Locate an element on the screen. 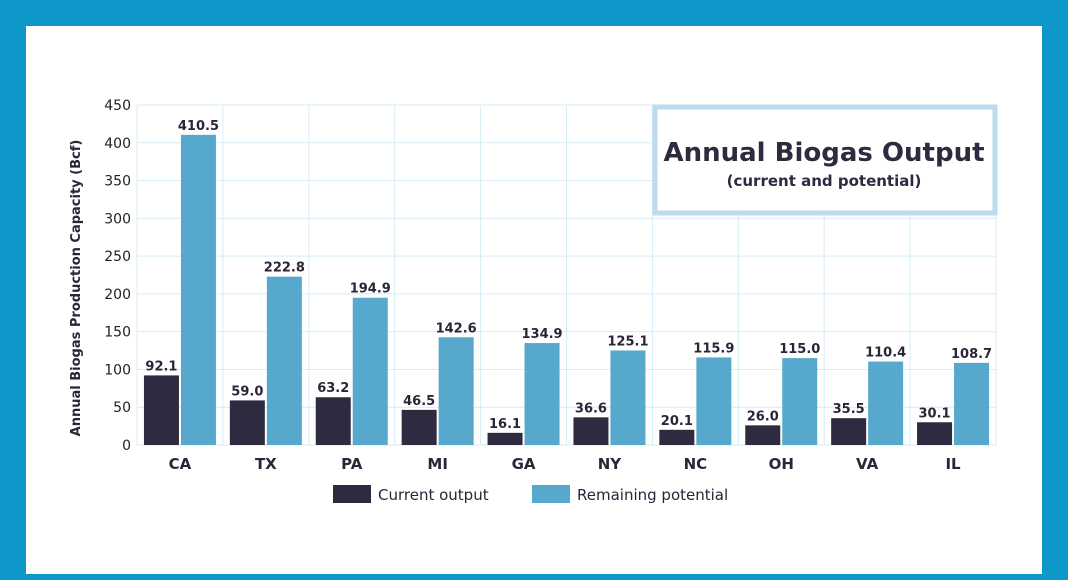 This screenshot has width=1068, height=580. x-tick-label-tx: TX is located at coordinates (266, 464).